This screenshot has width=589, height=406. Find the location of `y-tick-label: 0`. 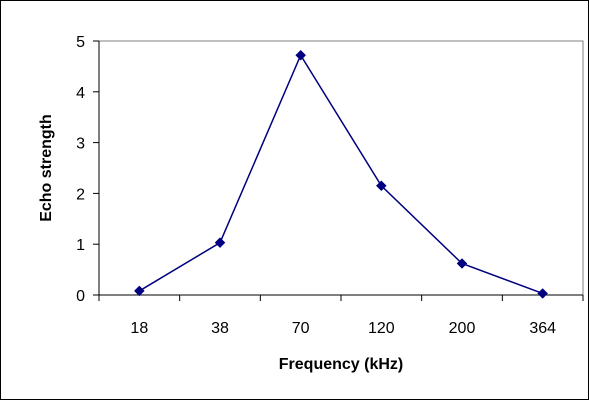

y-tick-label: 0 is located at coordinates (80, 296).